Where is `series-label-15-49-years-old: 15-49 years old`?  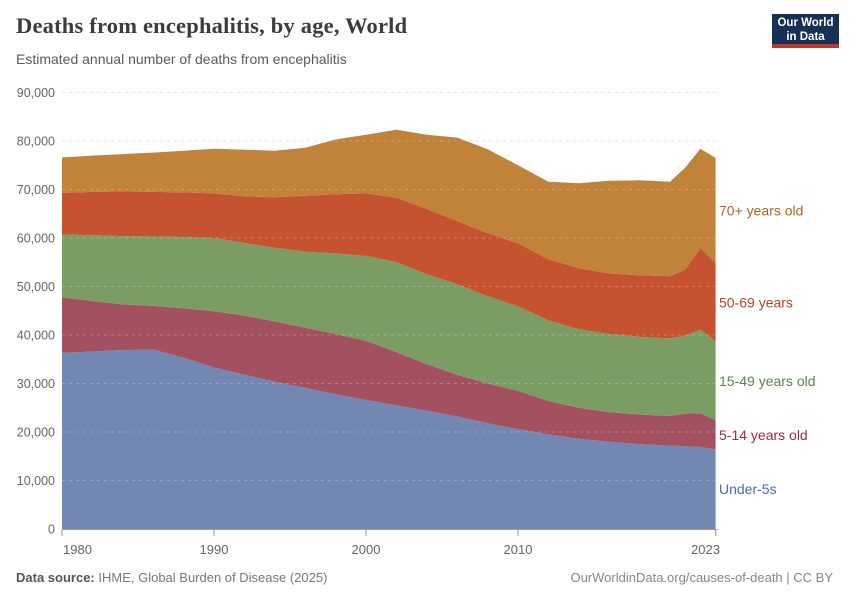
series-label-15-49-years-old: 15-49 years old is located at coordinates (767, 381).